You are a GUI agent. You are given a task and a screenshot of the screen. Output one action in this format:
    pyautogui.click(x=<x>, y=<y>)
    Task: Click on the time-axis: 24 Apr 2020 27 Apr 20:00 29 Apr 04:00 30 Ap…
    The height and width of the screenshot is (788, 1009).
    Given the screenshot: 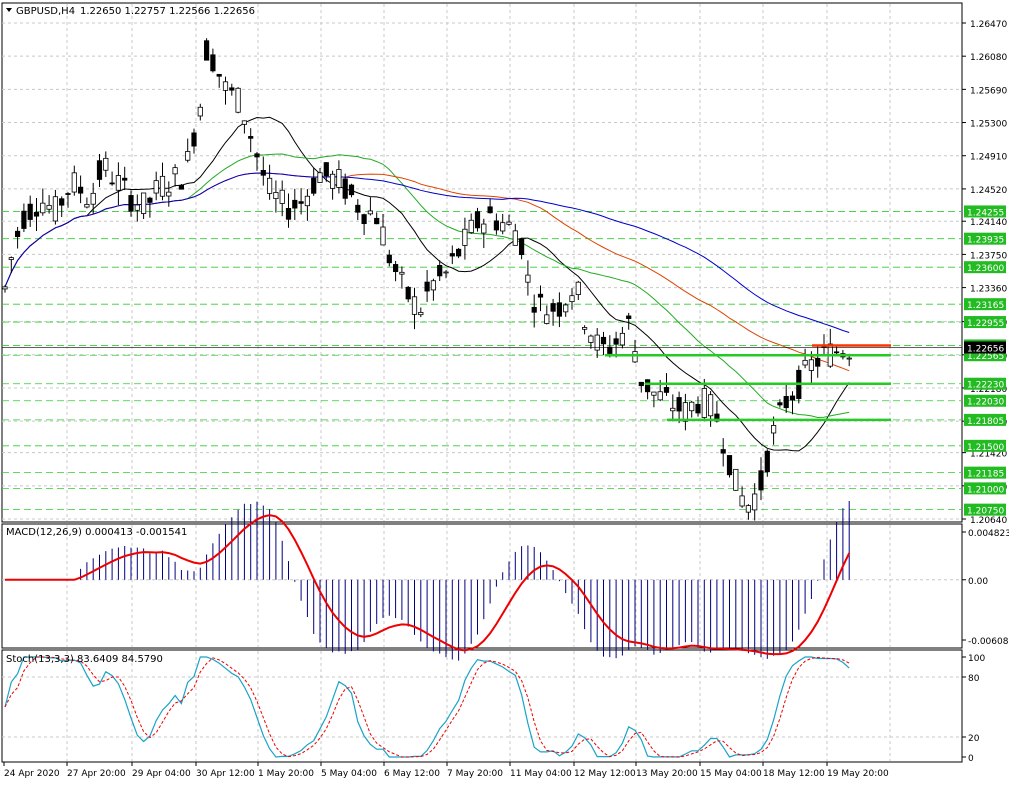 What is the action you would take?
    pyautogui.click(x=446, y=770)
    